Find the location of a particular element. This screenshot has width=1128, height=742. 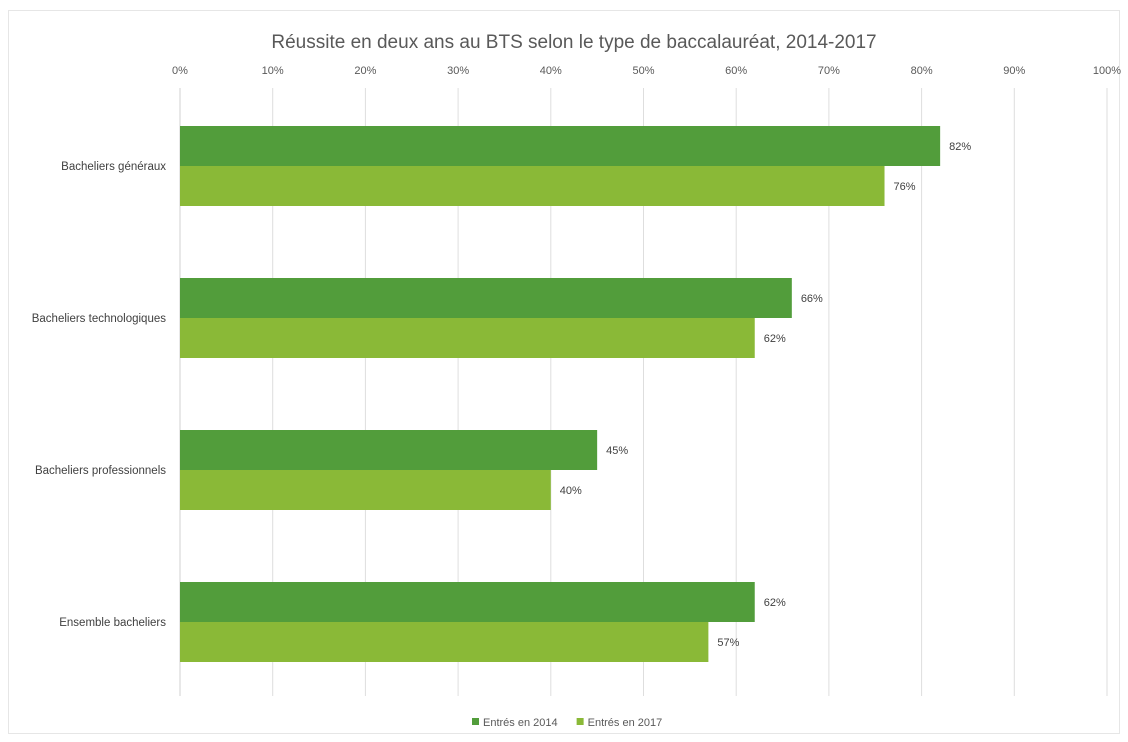

x-tick-label: 70% is located at coordinates (829, 71).